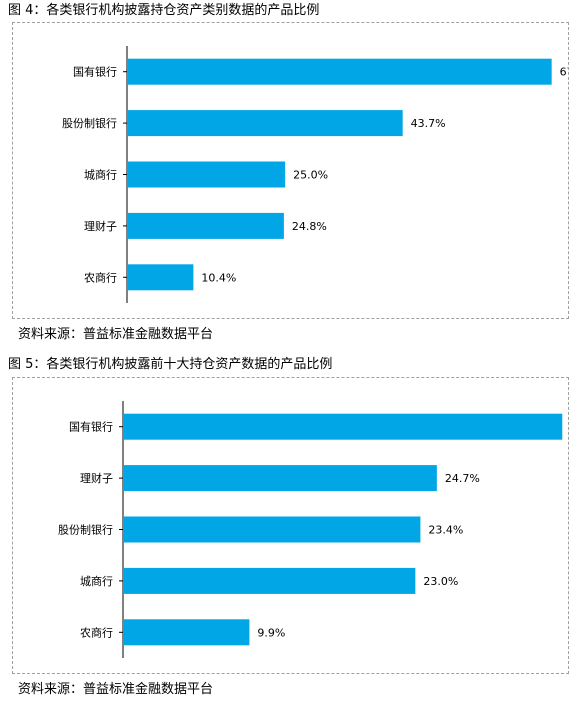  I want to click on data-label: 10.4%, so click(218, 277).